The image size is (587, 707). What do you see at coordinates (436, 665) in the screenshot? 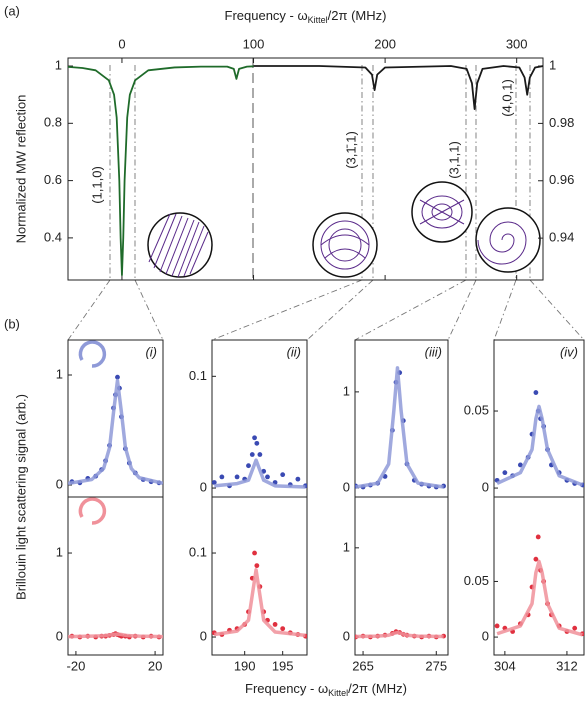
I see `x-tick-label: 275` at bounding box center [436, 665].